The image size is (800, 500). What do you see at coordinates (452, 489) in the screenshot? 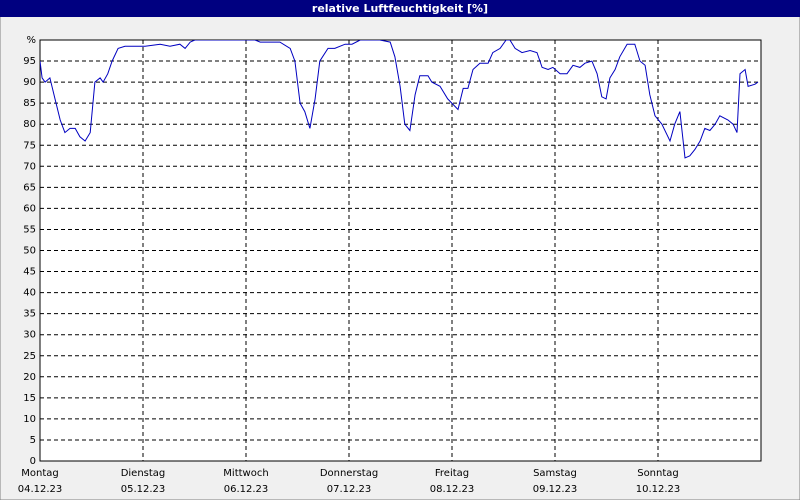
I see `x-tick-label: 08.12.23` at bounding box center [452, 489].